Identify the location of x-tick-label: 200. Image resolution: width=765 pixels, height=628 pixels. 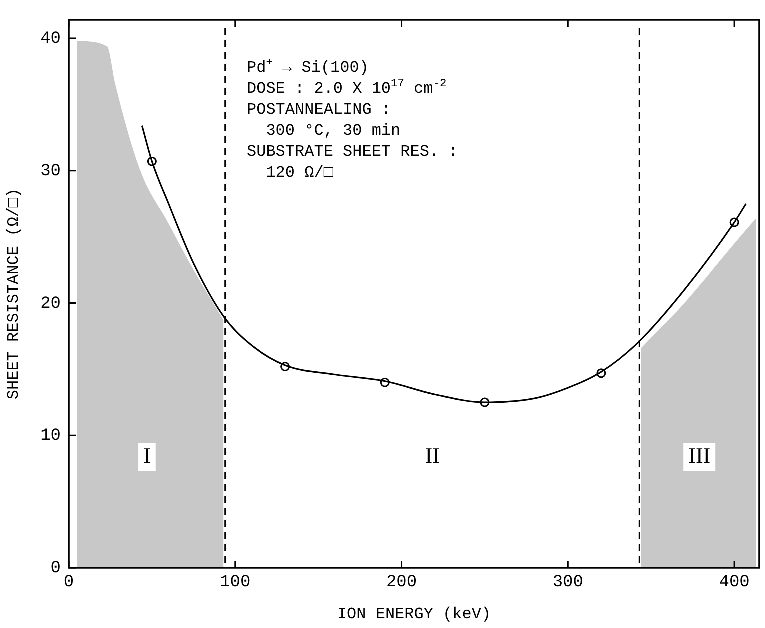
(402, 583).